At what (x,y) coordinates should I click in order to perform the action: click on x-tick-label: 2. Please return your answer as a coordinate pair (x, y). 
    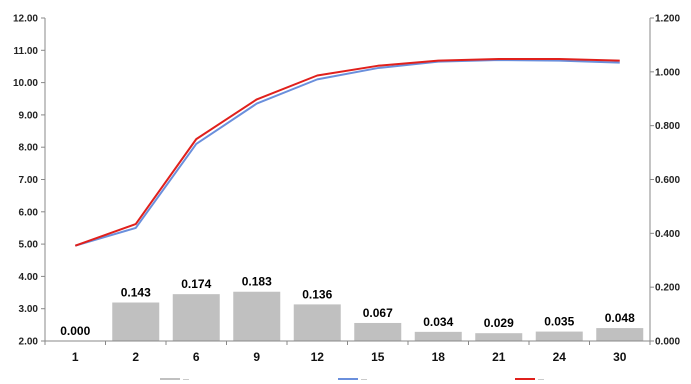
    Looking at the image, I should click on (135, 357).